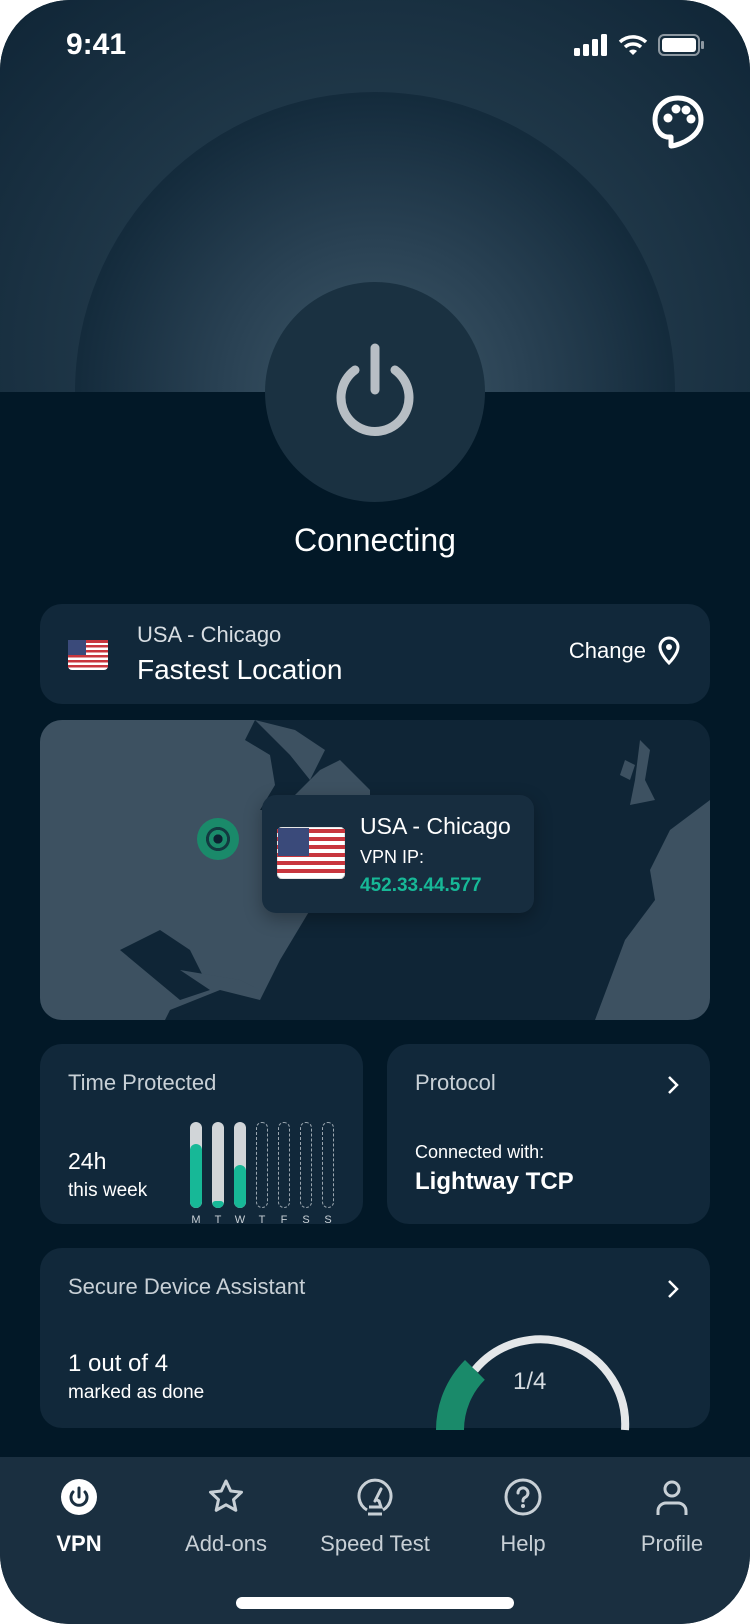 The image size is (750, 1624). What do you see at coordinates (548, 1134) in the screenshot?
I see `protocol-card: Protocol Connected with: Lightway TCP` at bounding box center [548, 1134].